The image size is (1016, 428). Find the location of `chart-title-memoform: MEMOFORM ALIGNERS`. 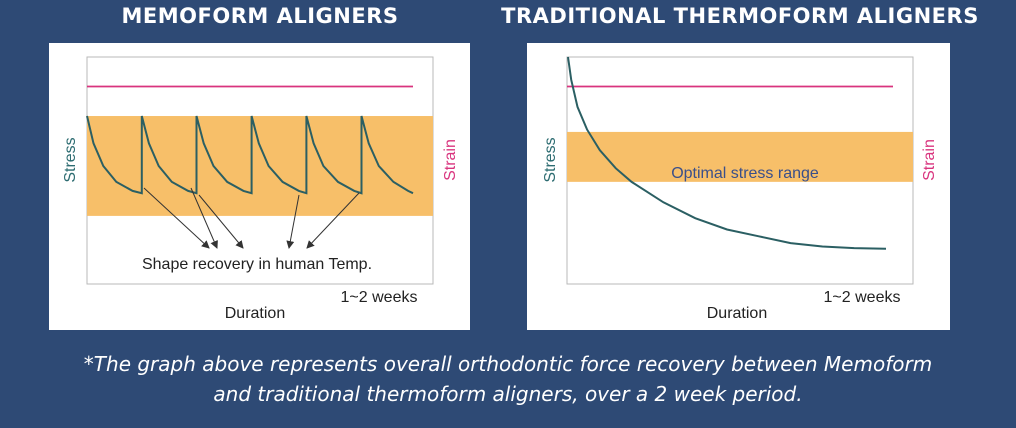

chart-title-memoform: MEMOFORM ALIGNERS is located at coordinates (260, 16).